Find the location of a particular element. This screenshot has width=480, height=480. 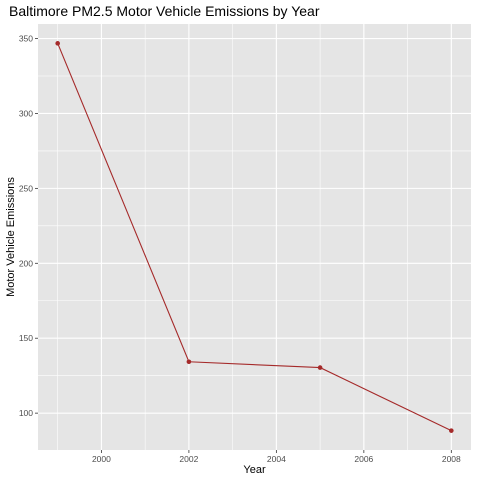

x-axis-title: Year is located at coordinates (254, 470).